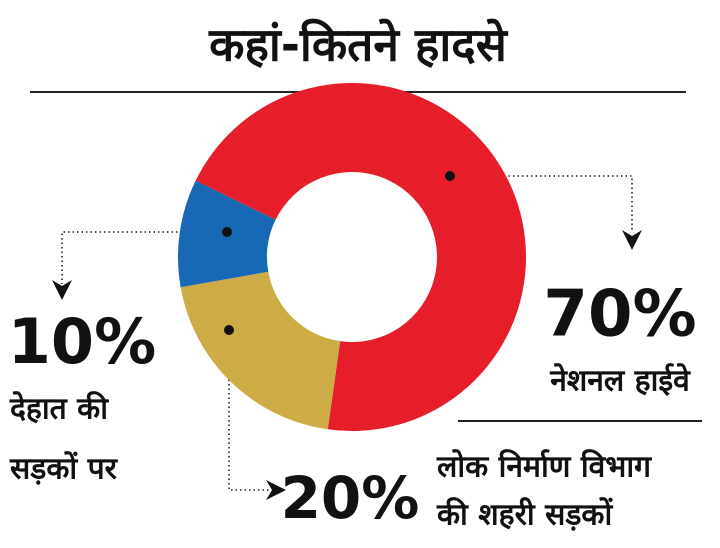 This screenshot has height=548, width=720. I want to click on chart-title: कहां-कितने हादसे, so click(358, 45).